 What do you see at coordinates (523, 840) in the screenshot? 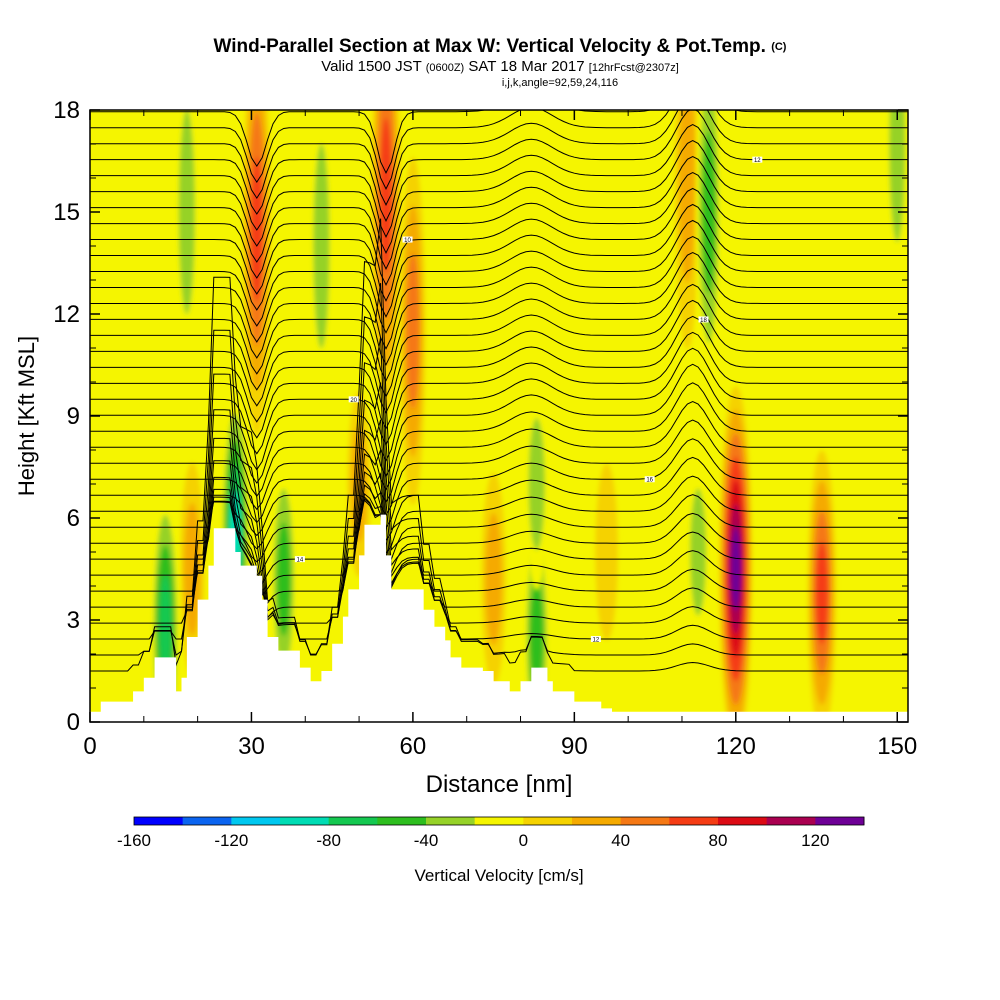
I see `colorbar-tick-label: 0` at bounding box center [523, 840].